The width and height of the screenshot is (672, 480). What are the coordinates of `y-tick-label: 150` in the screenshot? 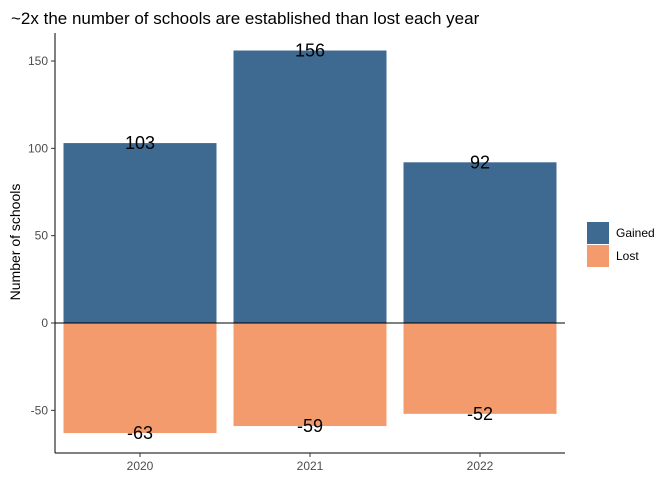 It's located at (38, 61).